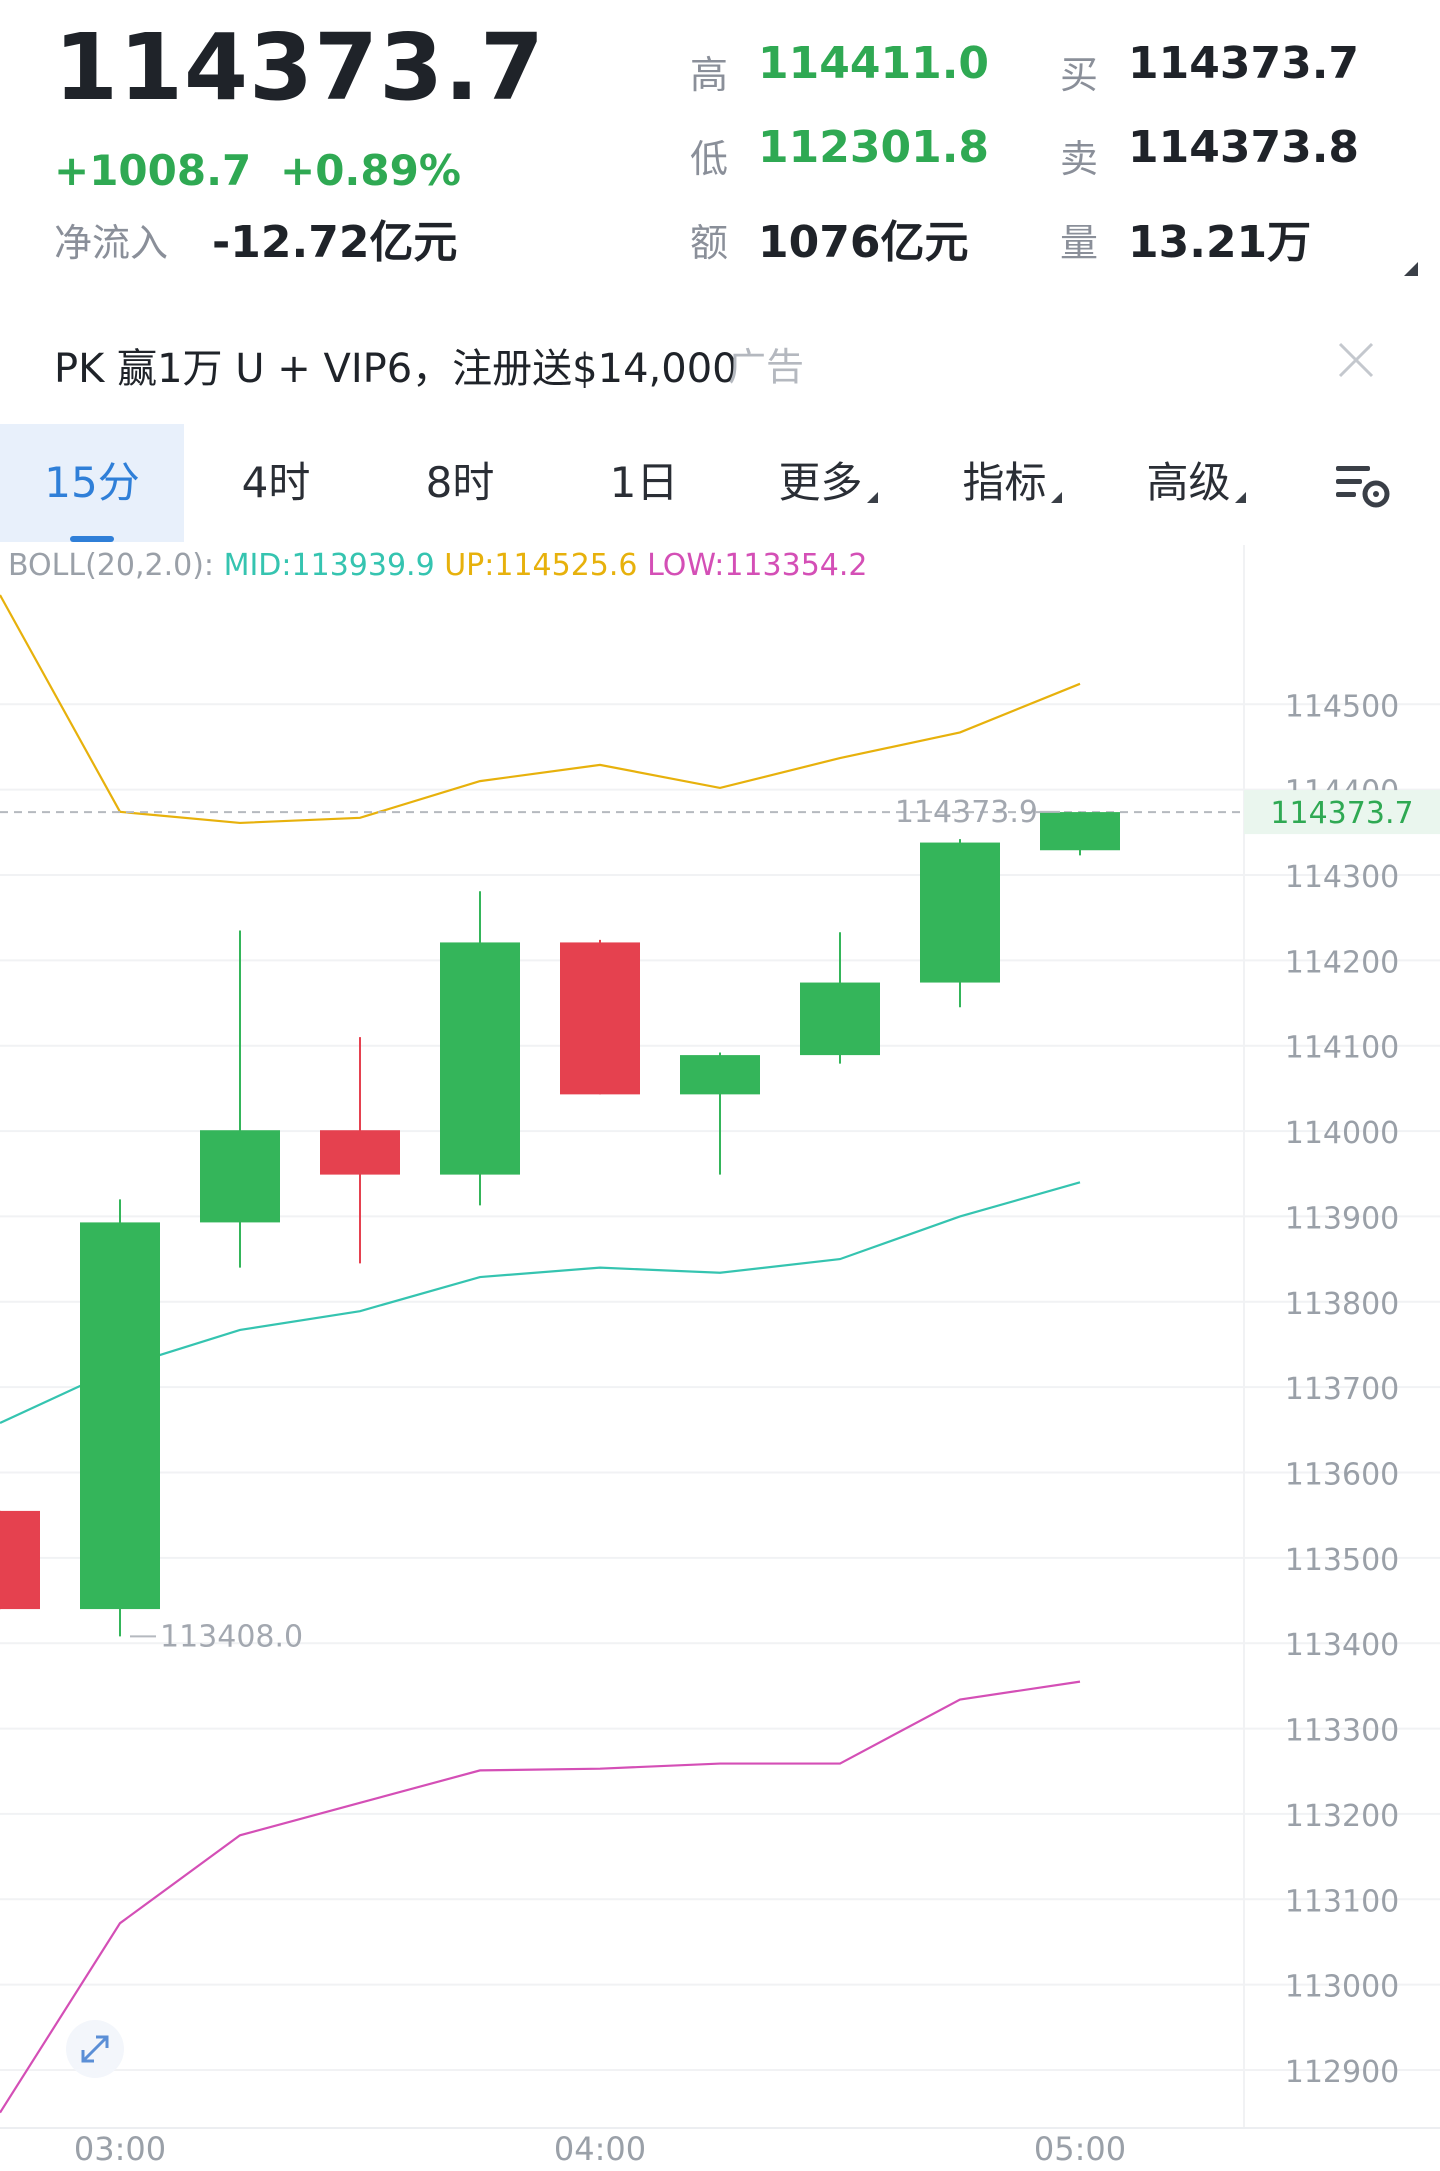  Describe the element at coordinates (335, 242) in the screenshot. I see `net-inflow-value: -12.72亿元` at that location.